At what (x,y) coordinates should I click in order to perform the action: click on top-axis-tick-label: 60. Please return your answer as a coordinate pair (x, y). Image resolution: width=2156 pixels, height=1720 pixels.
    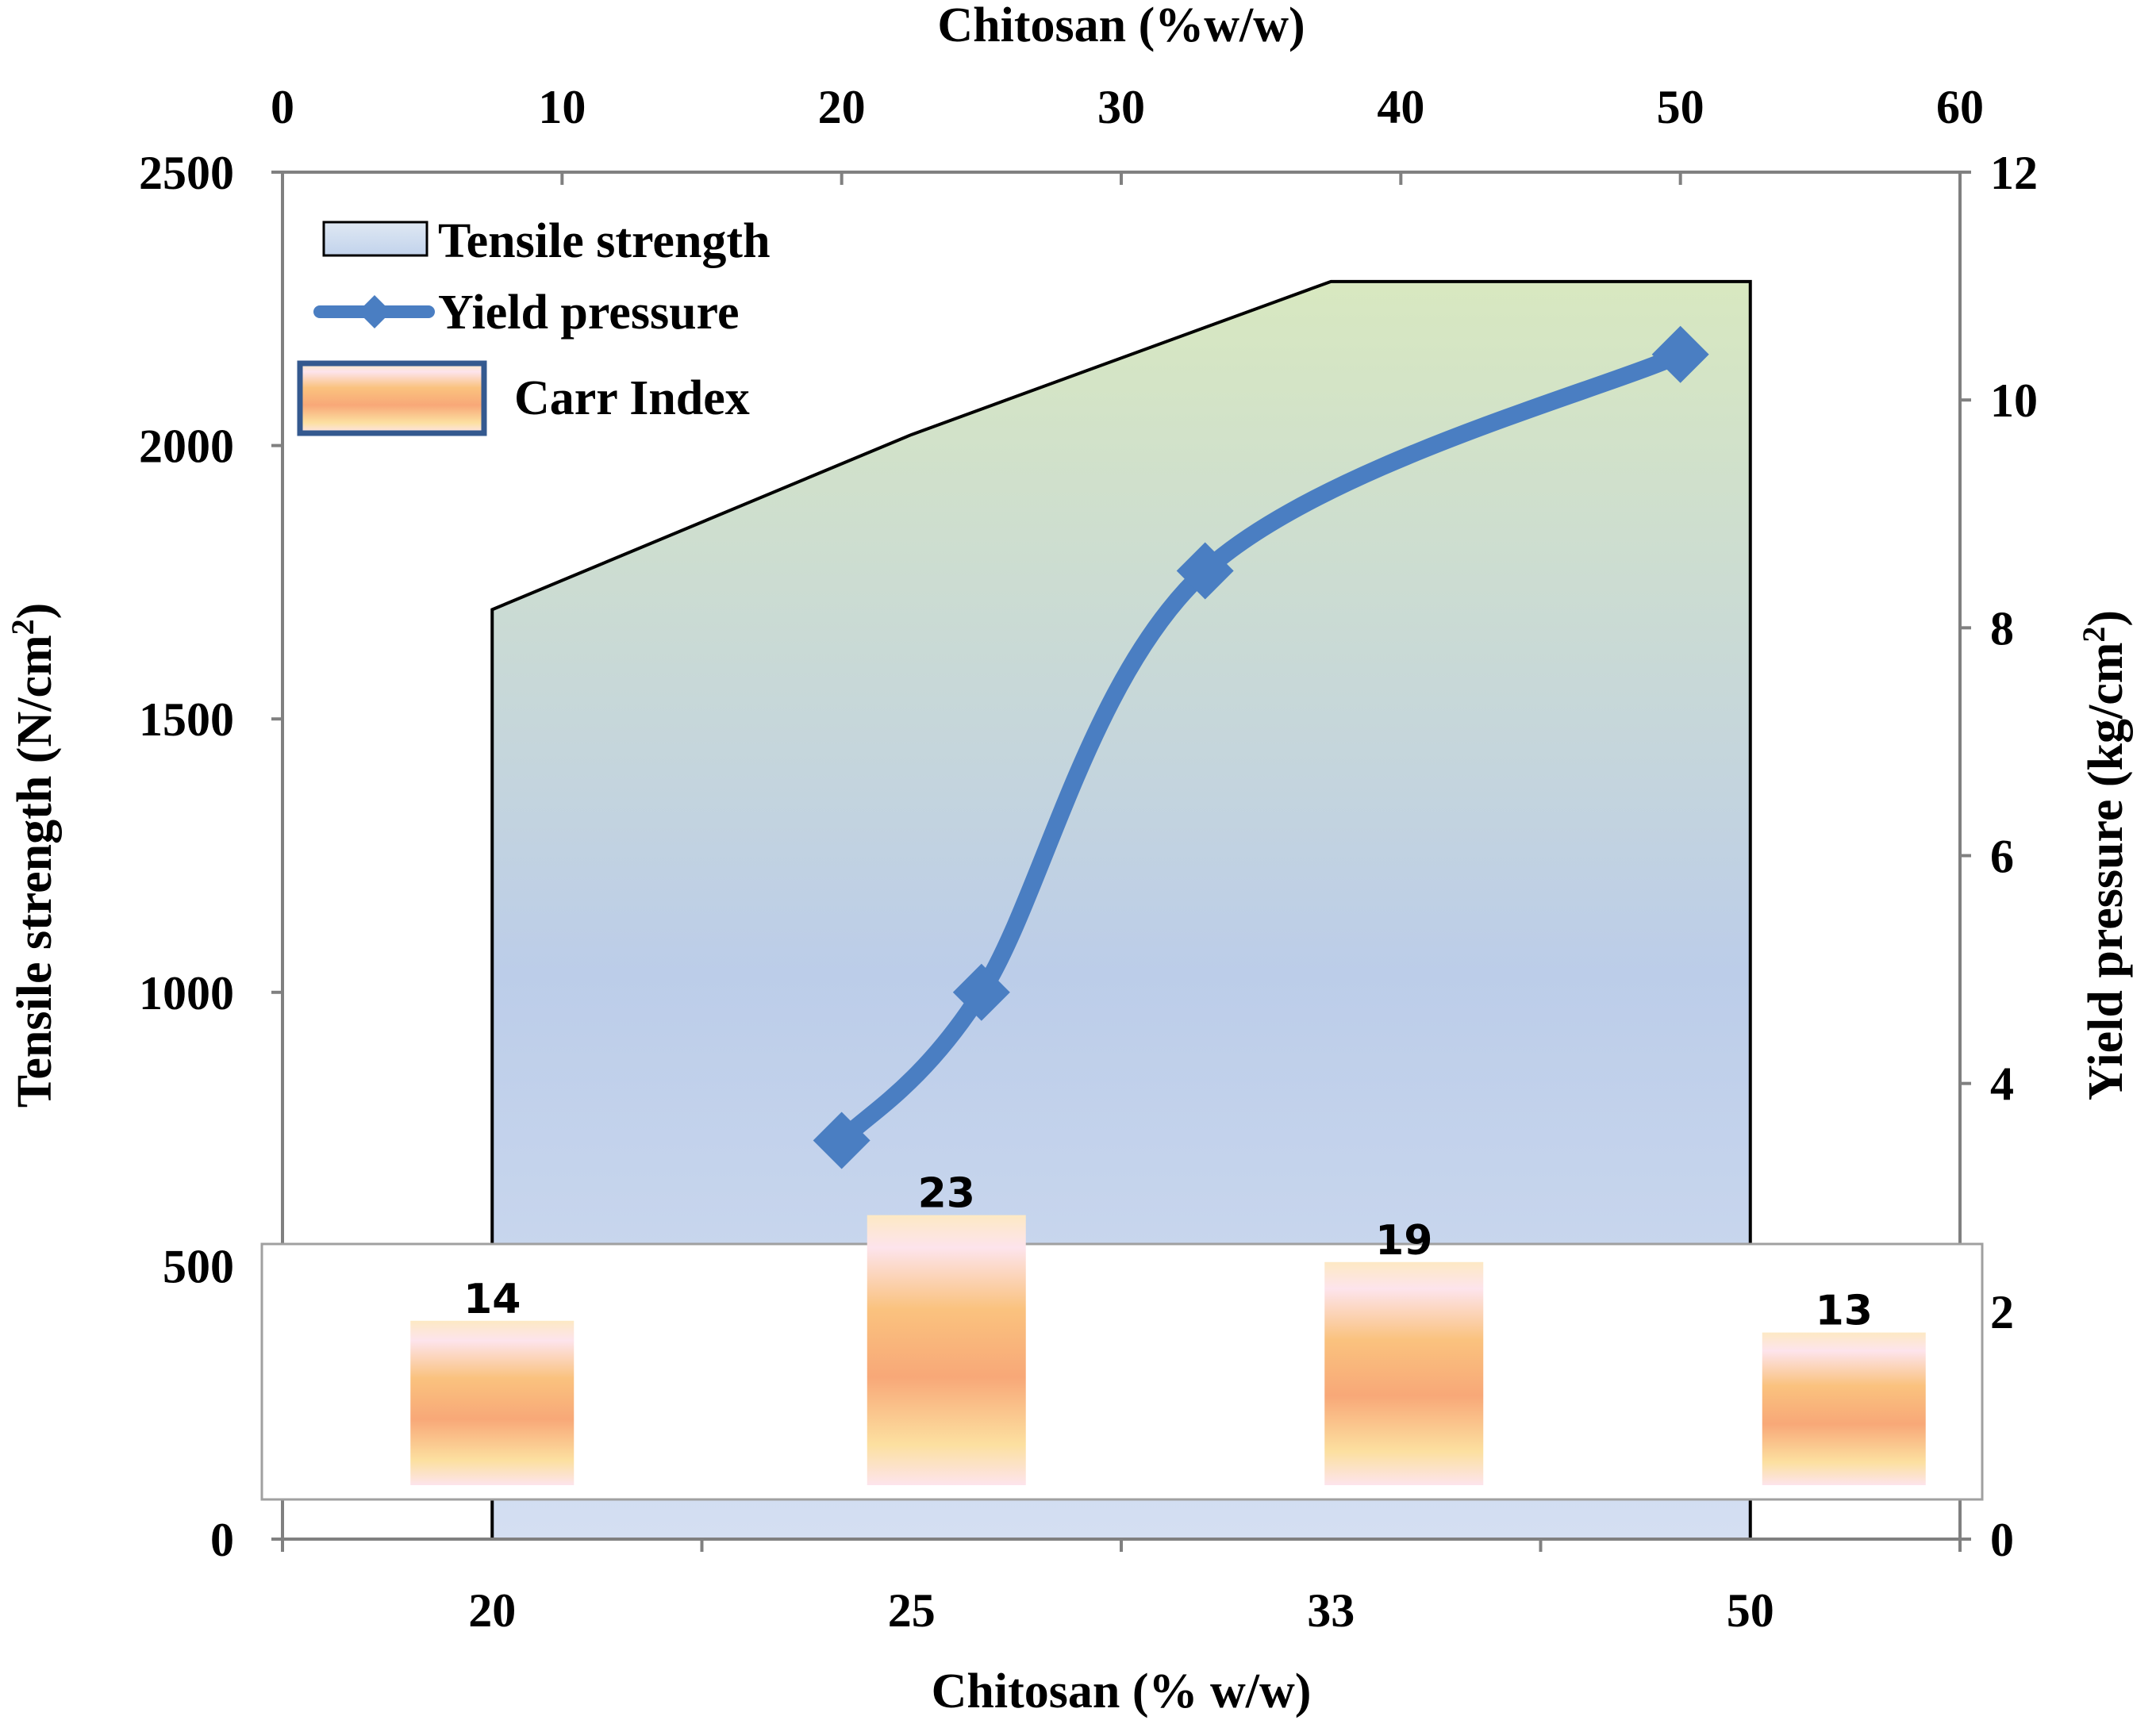
    Looking at the image, I should click on (1960, 107).